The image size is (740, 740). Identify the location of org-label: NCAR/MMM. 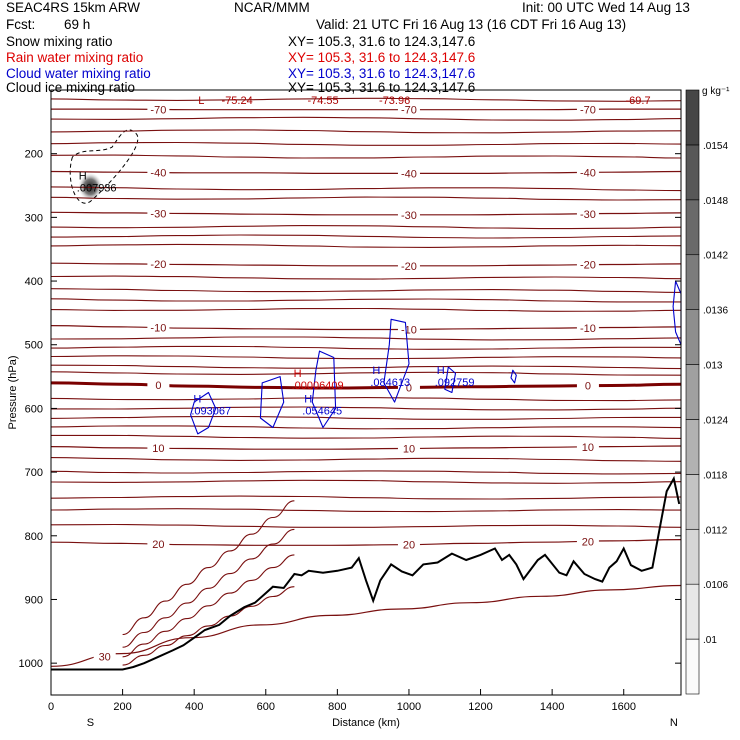
(272, 7).